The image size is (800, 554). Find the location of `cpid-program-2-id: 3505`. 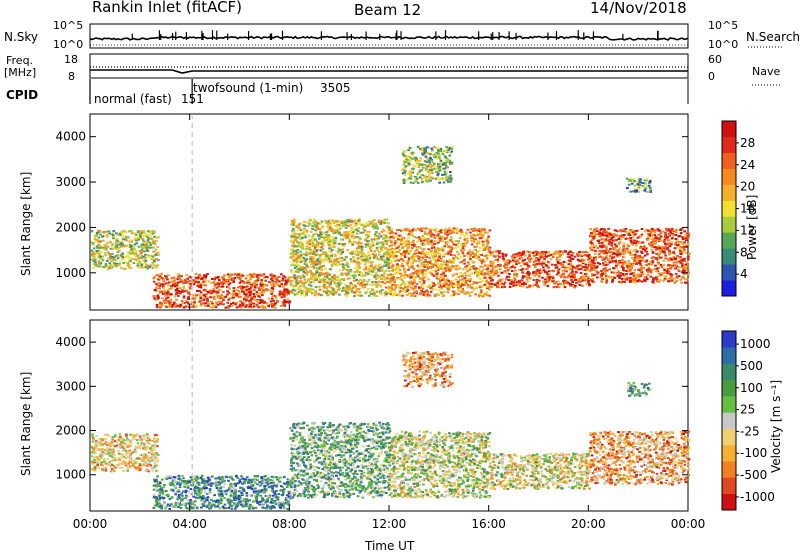

cpid-program-2-id: 3505 is located at coordinates (335, 88).